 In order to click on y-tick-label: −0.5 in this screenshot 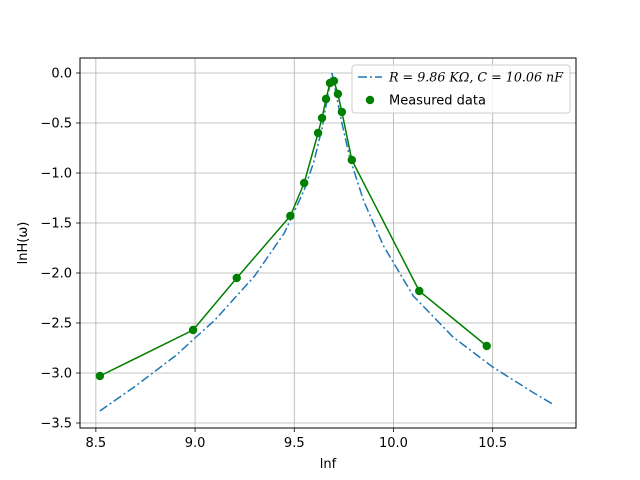, I will do `click(56, 124)`.